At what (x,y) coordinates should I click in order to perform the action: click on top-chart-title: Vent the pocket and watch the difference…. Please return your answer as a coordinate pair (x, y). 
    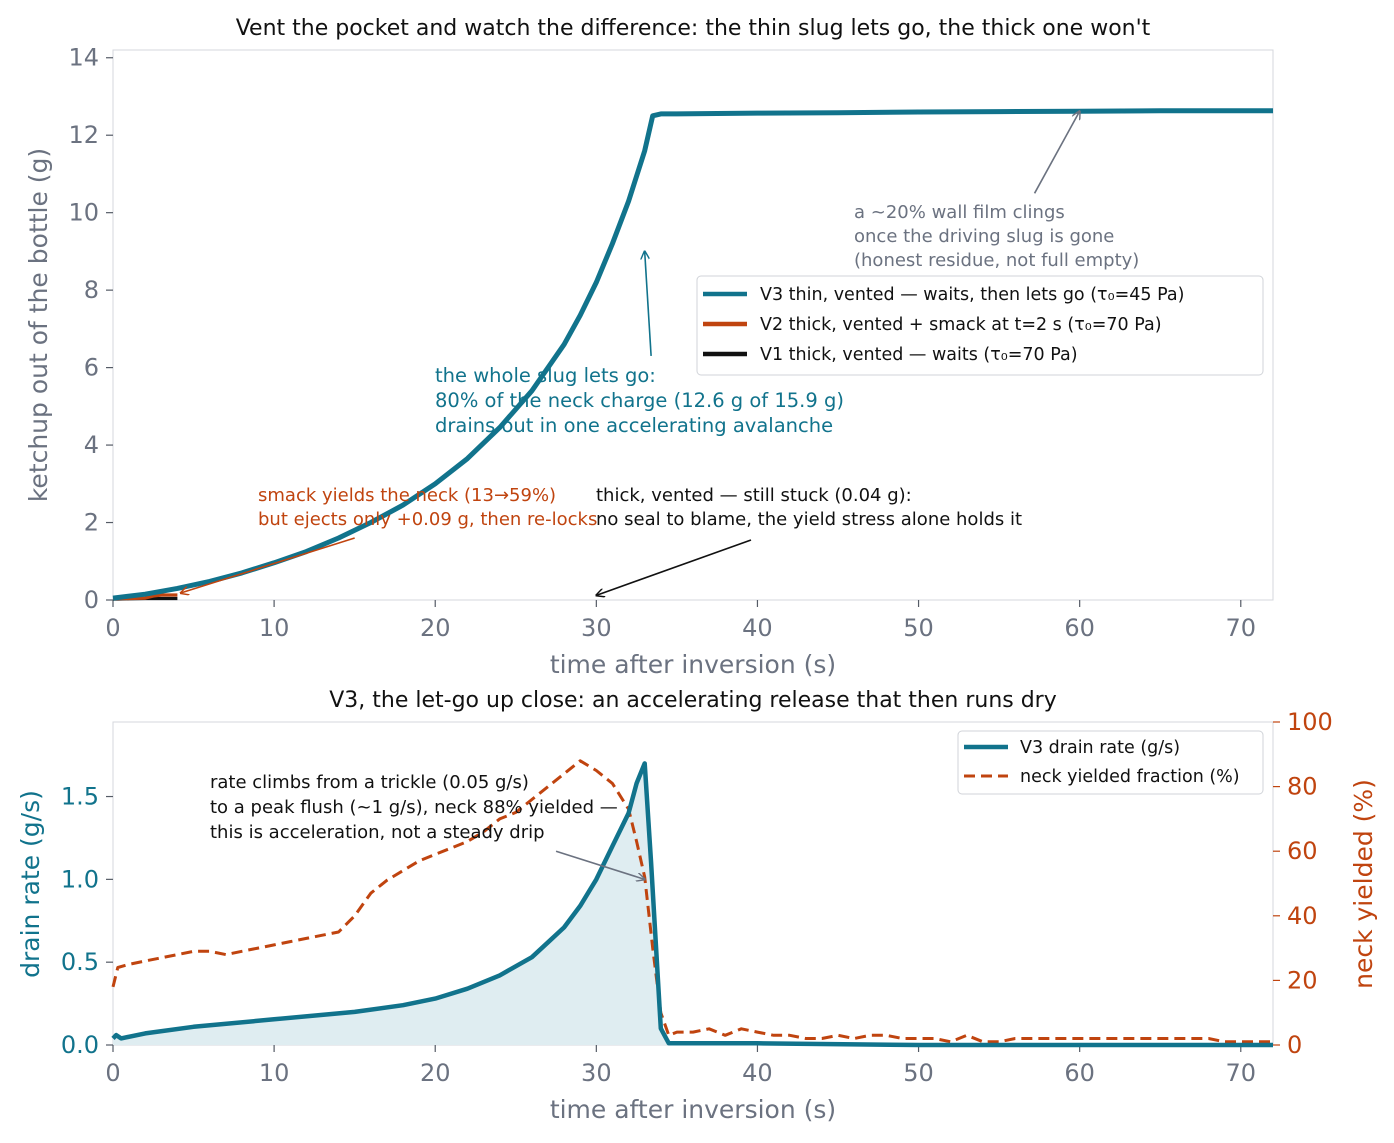
    Looking at the image, I should click on (693, 28).